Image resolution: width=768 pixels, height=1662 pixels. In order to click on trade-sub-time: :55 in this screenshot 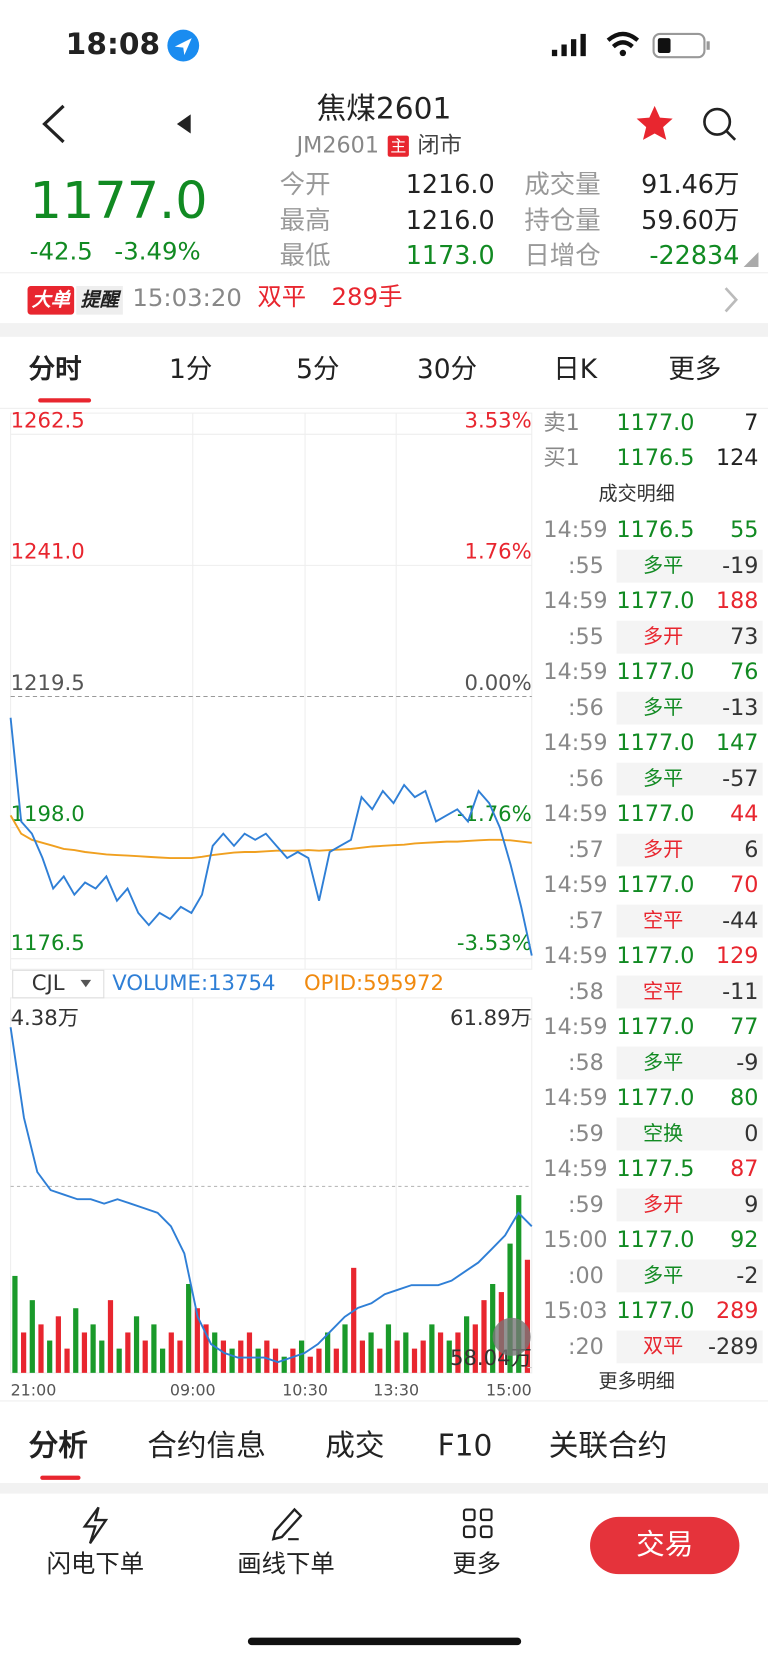, I will do `click(585, 565)`.